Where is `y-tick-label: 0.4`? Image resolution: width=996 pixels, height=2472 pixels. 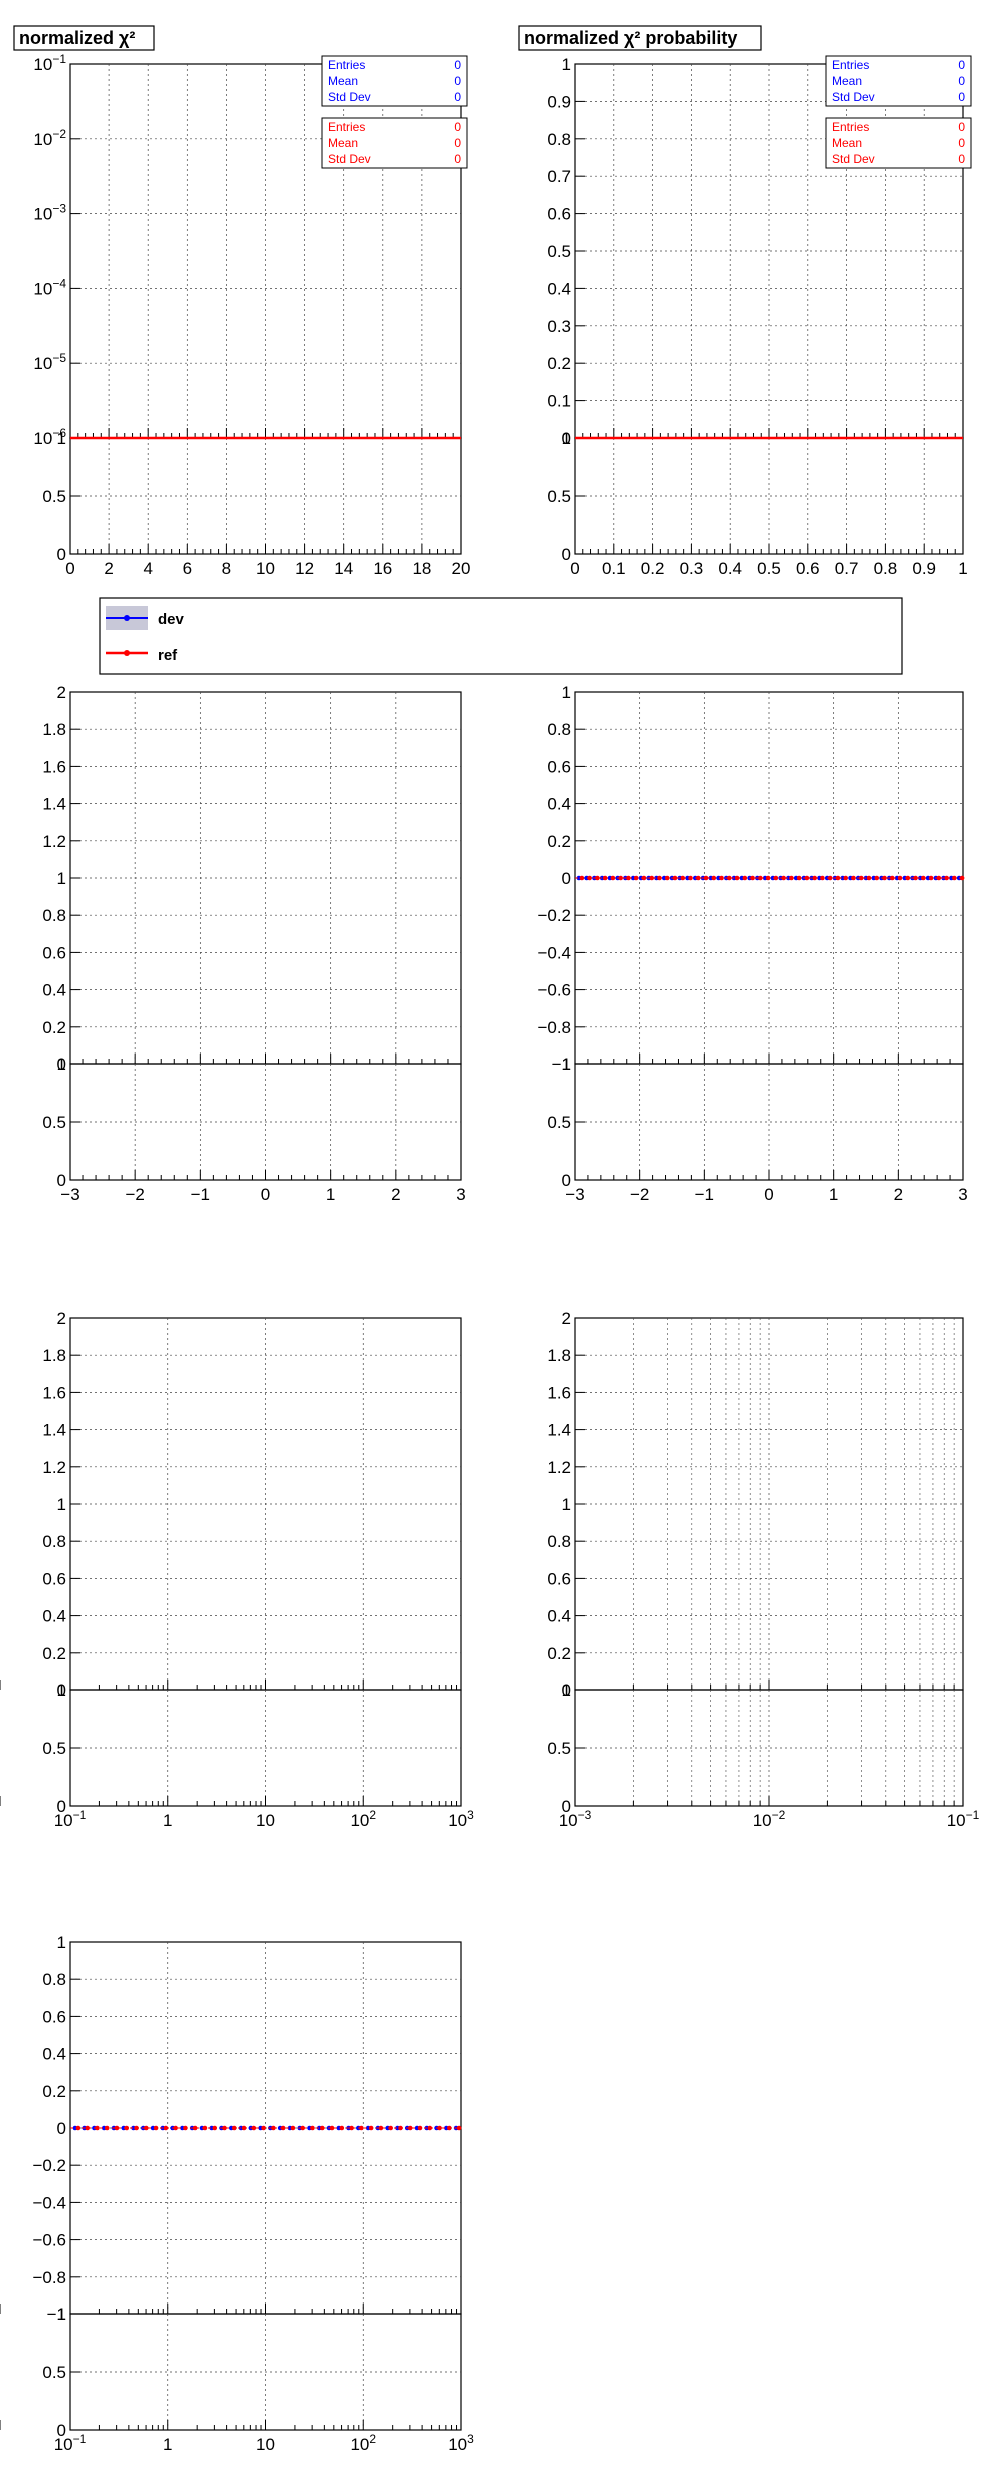 y-tick-label: 0.4 is located at coordinates (559, 1616).